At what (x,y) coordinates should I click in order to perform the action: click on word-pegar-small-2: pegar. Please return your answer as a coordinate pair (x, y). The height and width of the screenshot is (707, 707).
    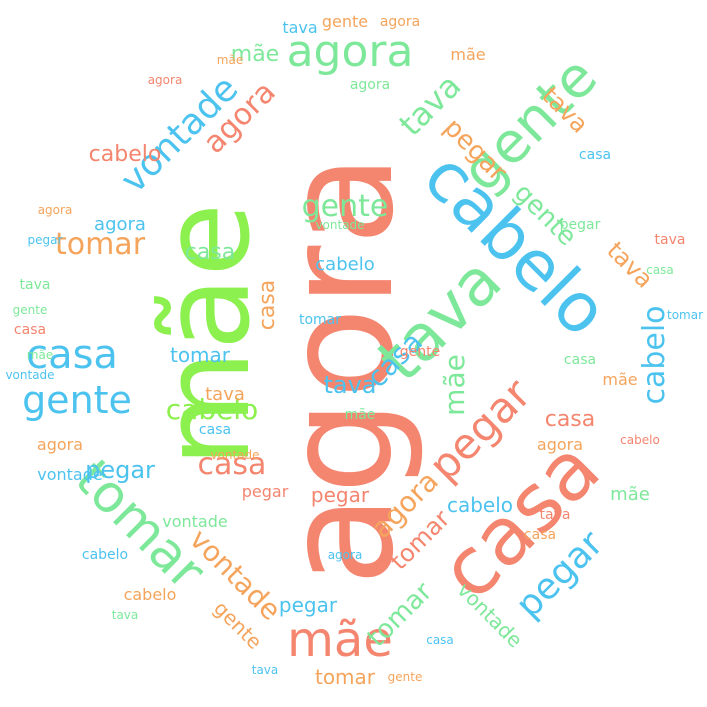
    Looking at the image, I should click on (120, 470).